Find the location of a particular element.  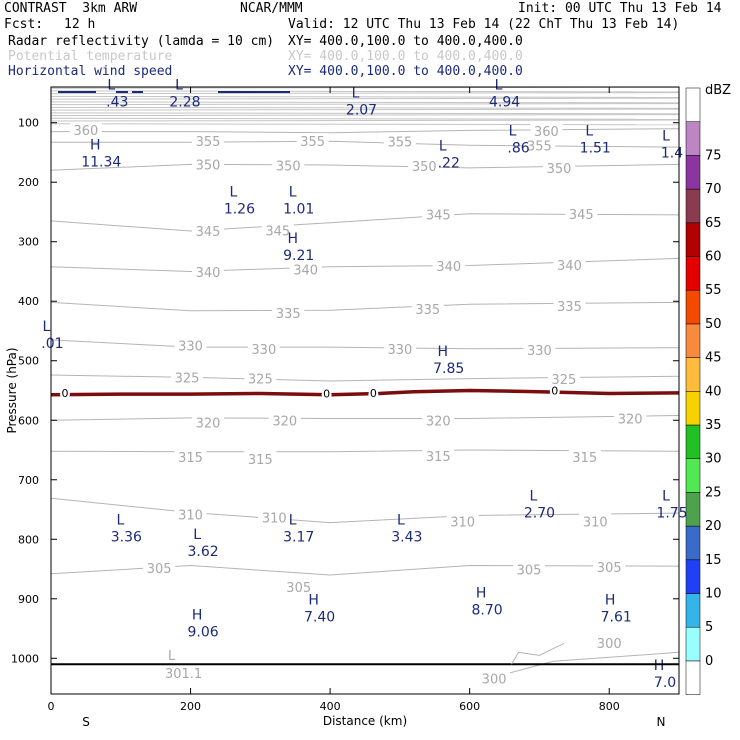

wind-extremum-value: 1.01 is located at coordinates (298, 209).